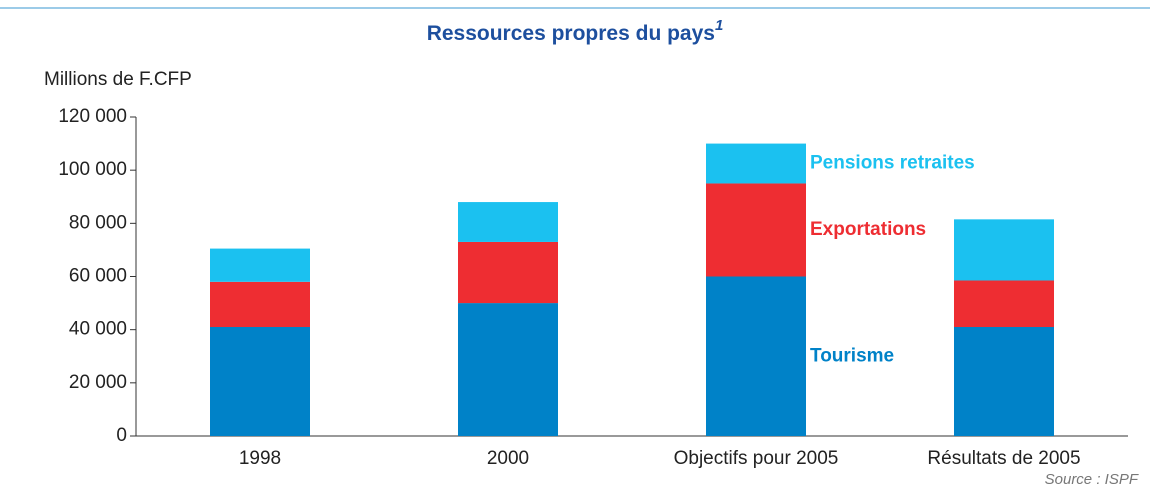 The width and height of the screenshot is (1150, 494). Describe the element at coordinates (852, 355) in the screenshot. I see `legend-label: Tourisme` at that location.